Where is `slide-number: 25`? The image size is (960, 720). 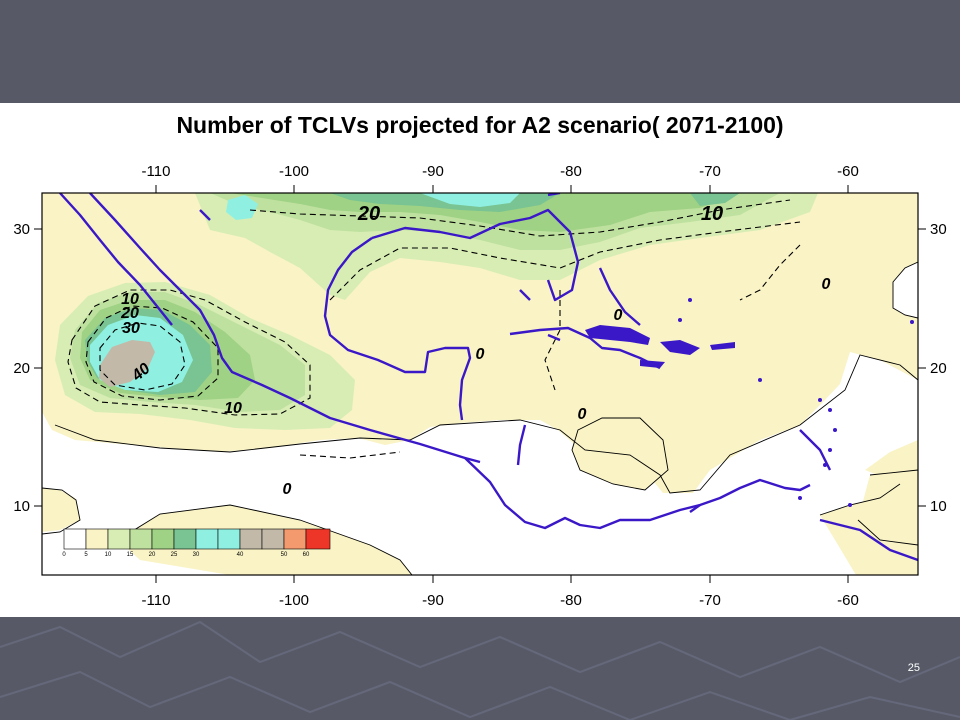 slide-number: 25 is located at coordinates (913, 668).